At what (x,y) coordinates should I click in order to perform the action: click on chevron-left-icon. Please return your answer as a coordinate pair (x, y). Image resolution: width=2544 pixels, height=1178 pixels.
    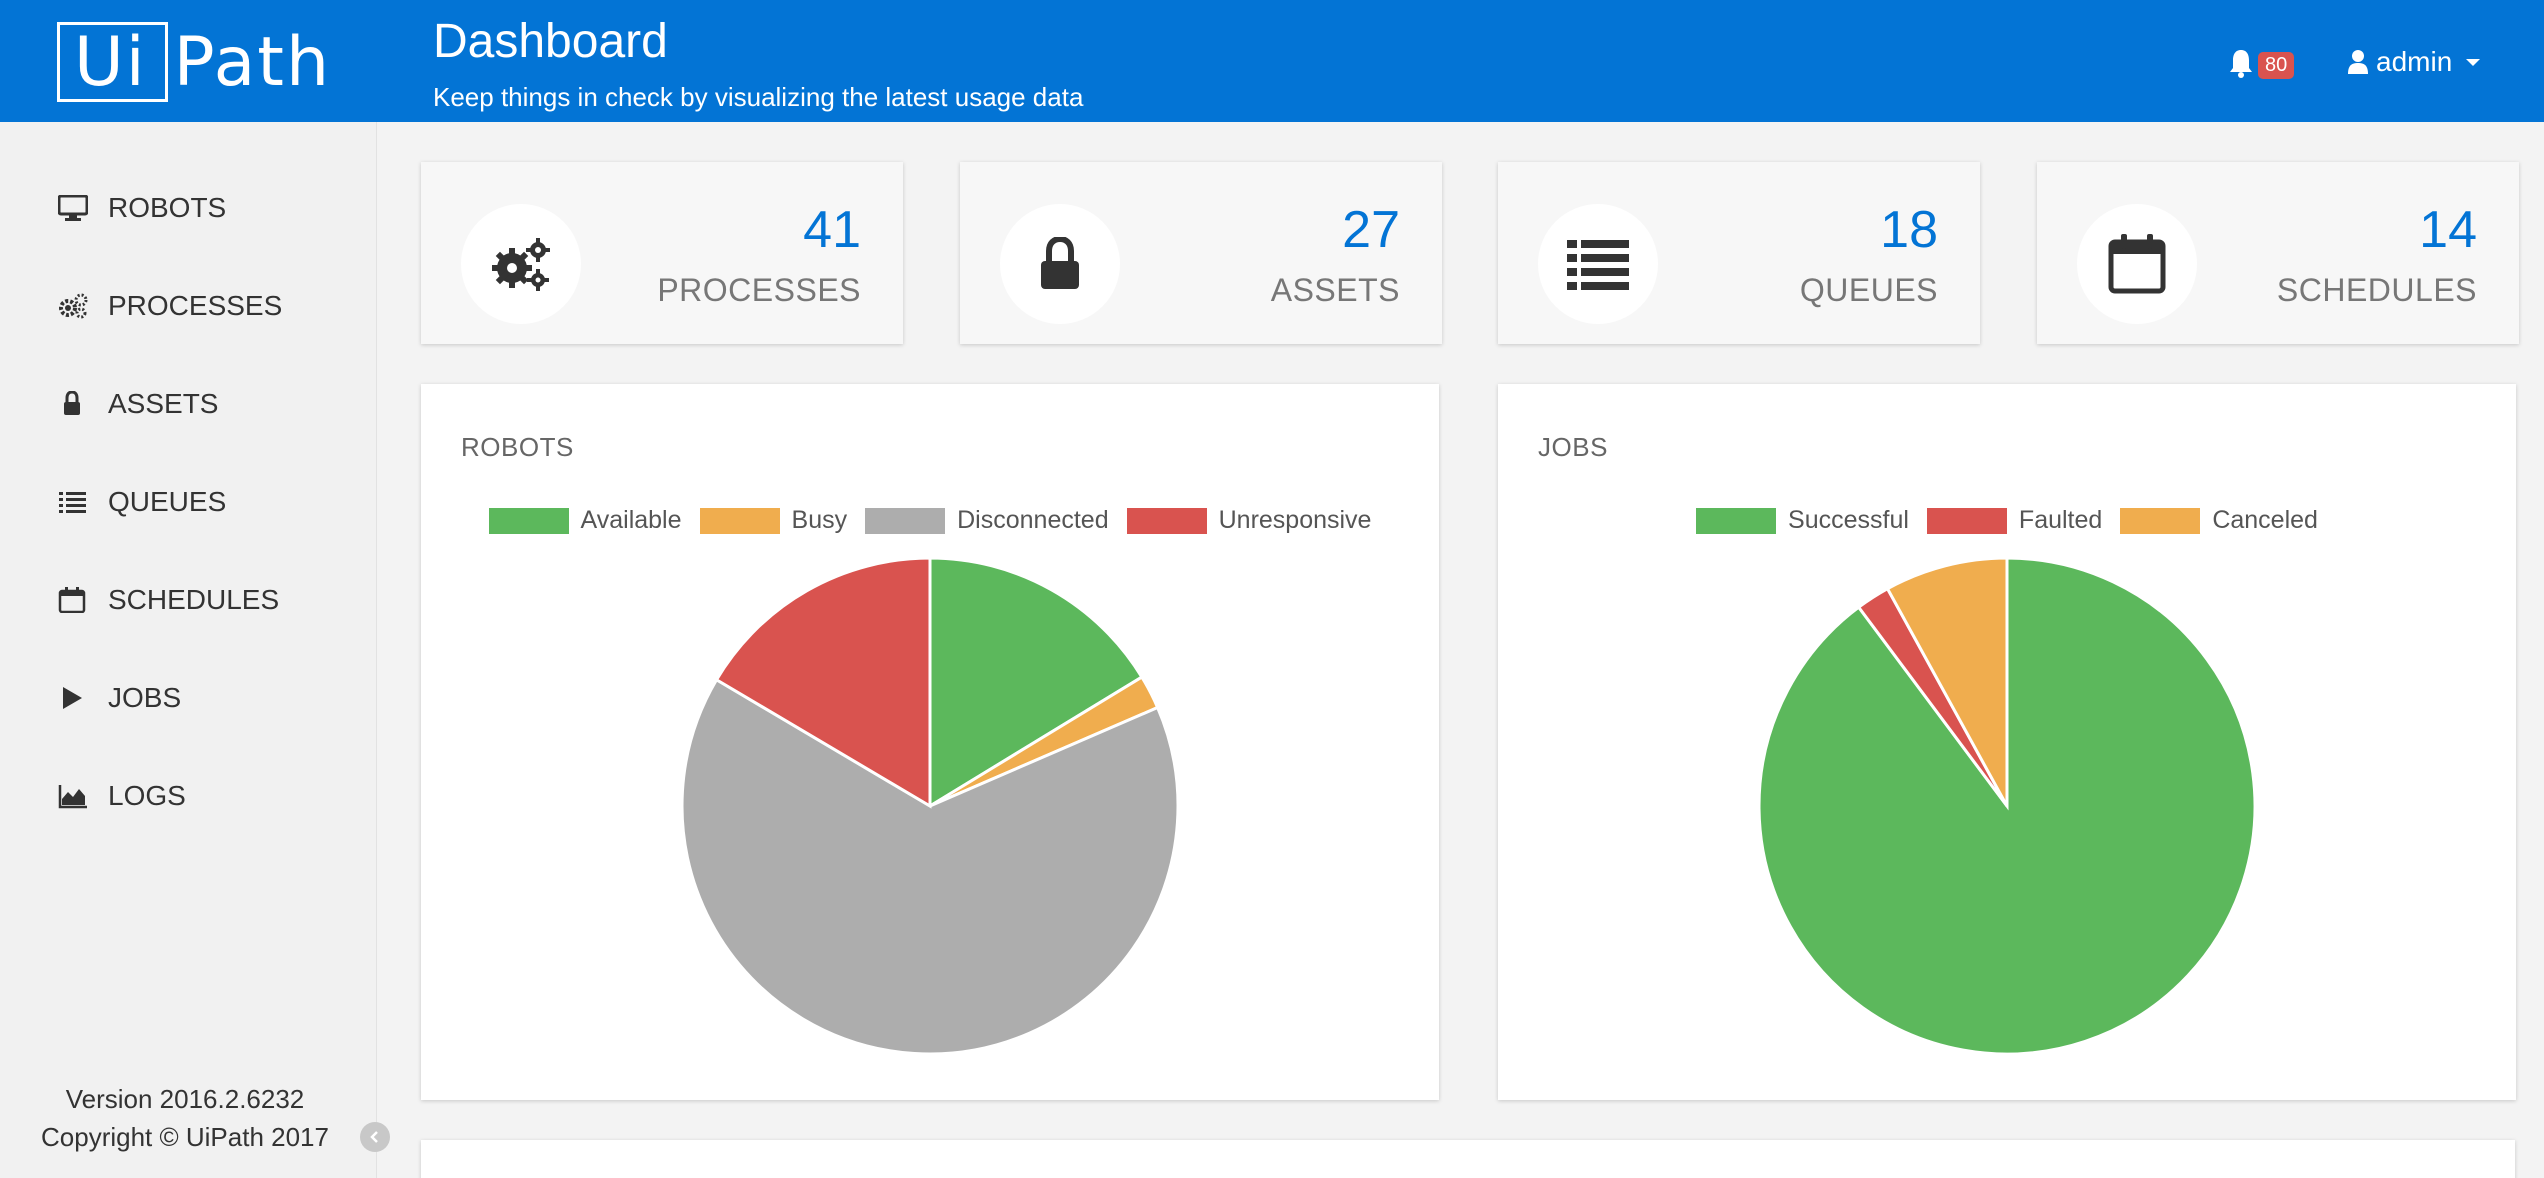
    Looking at the image, I should click on (374, 1137).